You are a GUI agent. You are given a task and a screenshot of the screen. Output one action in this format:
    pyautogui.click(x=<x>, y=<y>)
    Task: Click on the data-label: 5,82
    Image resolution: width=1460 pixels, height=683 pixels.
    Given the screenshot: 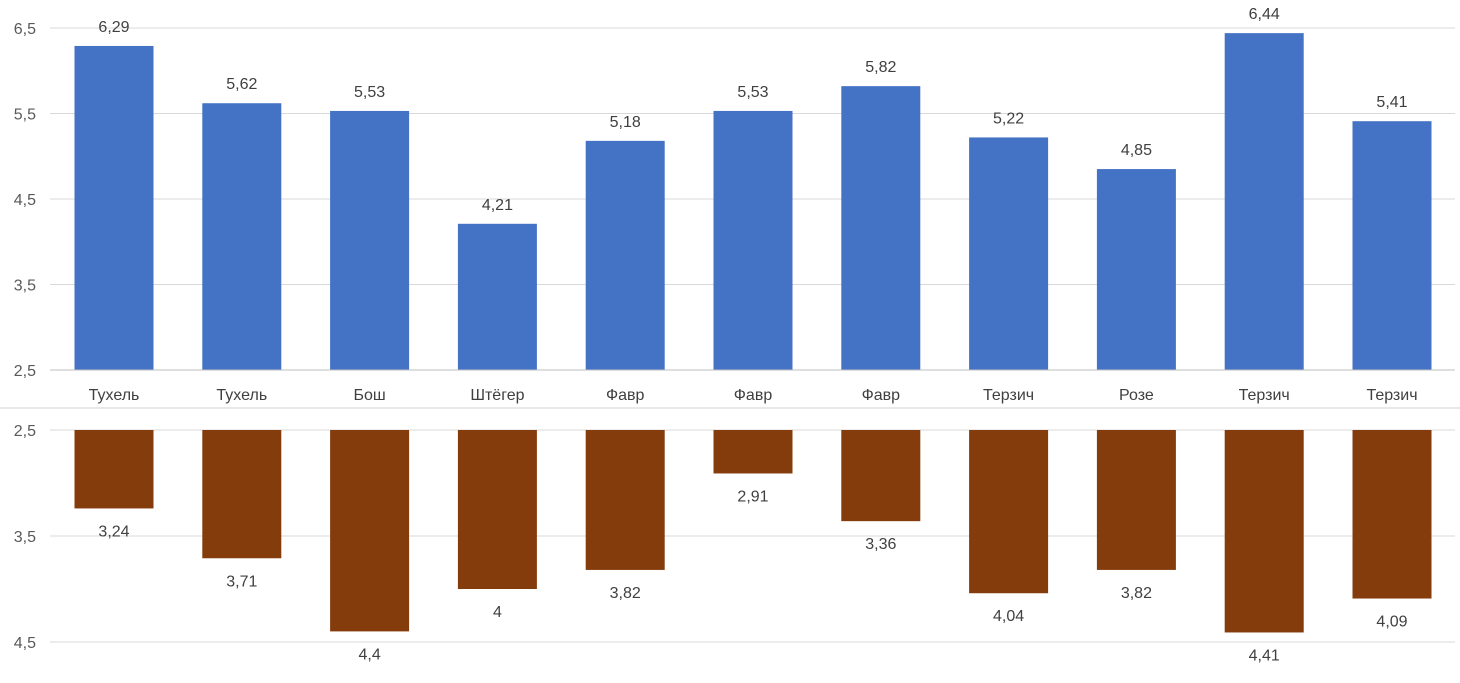 What is the action you would take?
    pyautogui.click(x=880, y=67)
    